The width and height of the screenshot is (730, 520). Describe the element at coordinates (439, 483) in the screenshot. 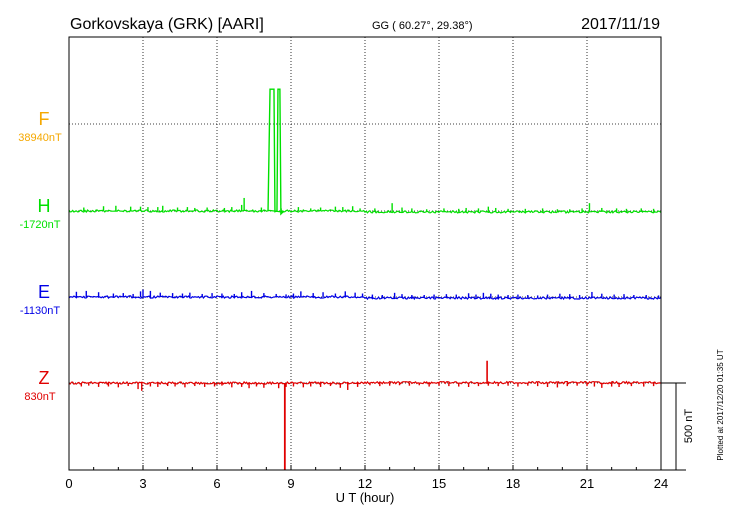

I see `x-tick-label: 15` at that location.